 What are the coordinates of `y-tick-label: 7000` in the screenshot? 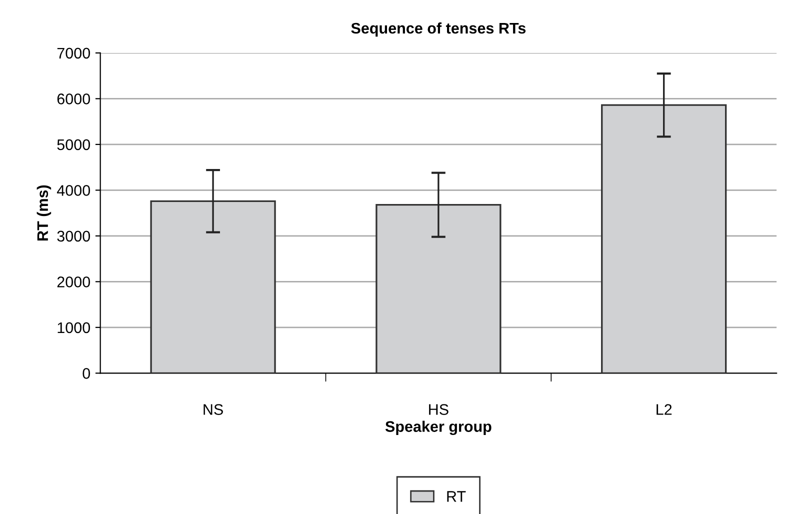 It's located at (73, 53).